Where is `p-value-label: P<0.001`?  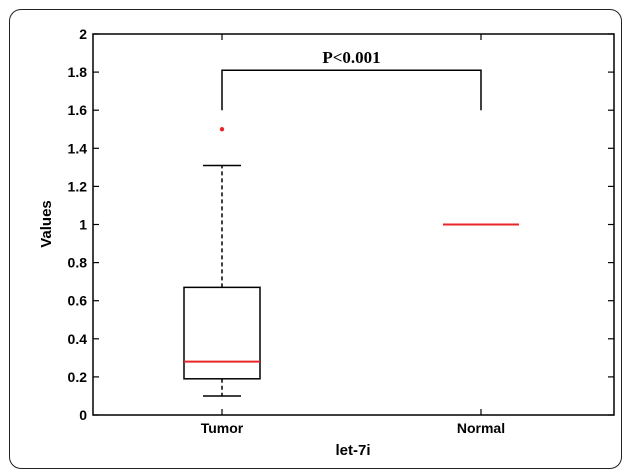 p-value-label: P<0.001 is located at coordinates (351, 57).